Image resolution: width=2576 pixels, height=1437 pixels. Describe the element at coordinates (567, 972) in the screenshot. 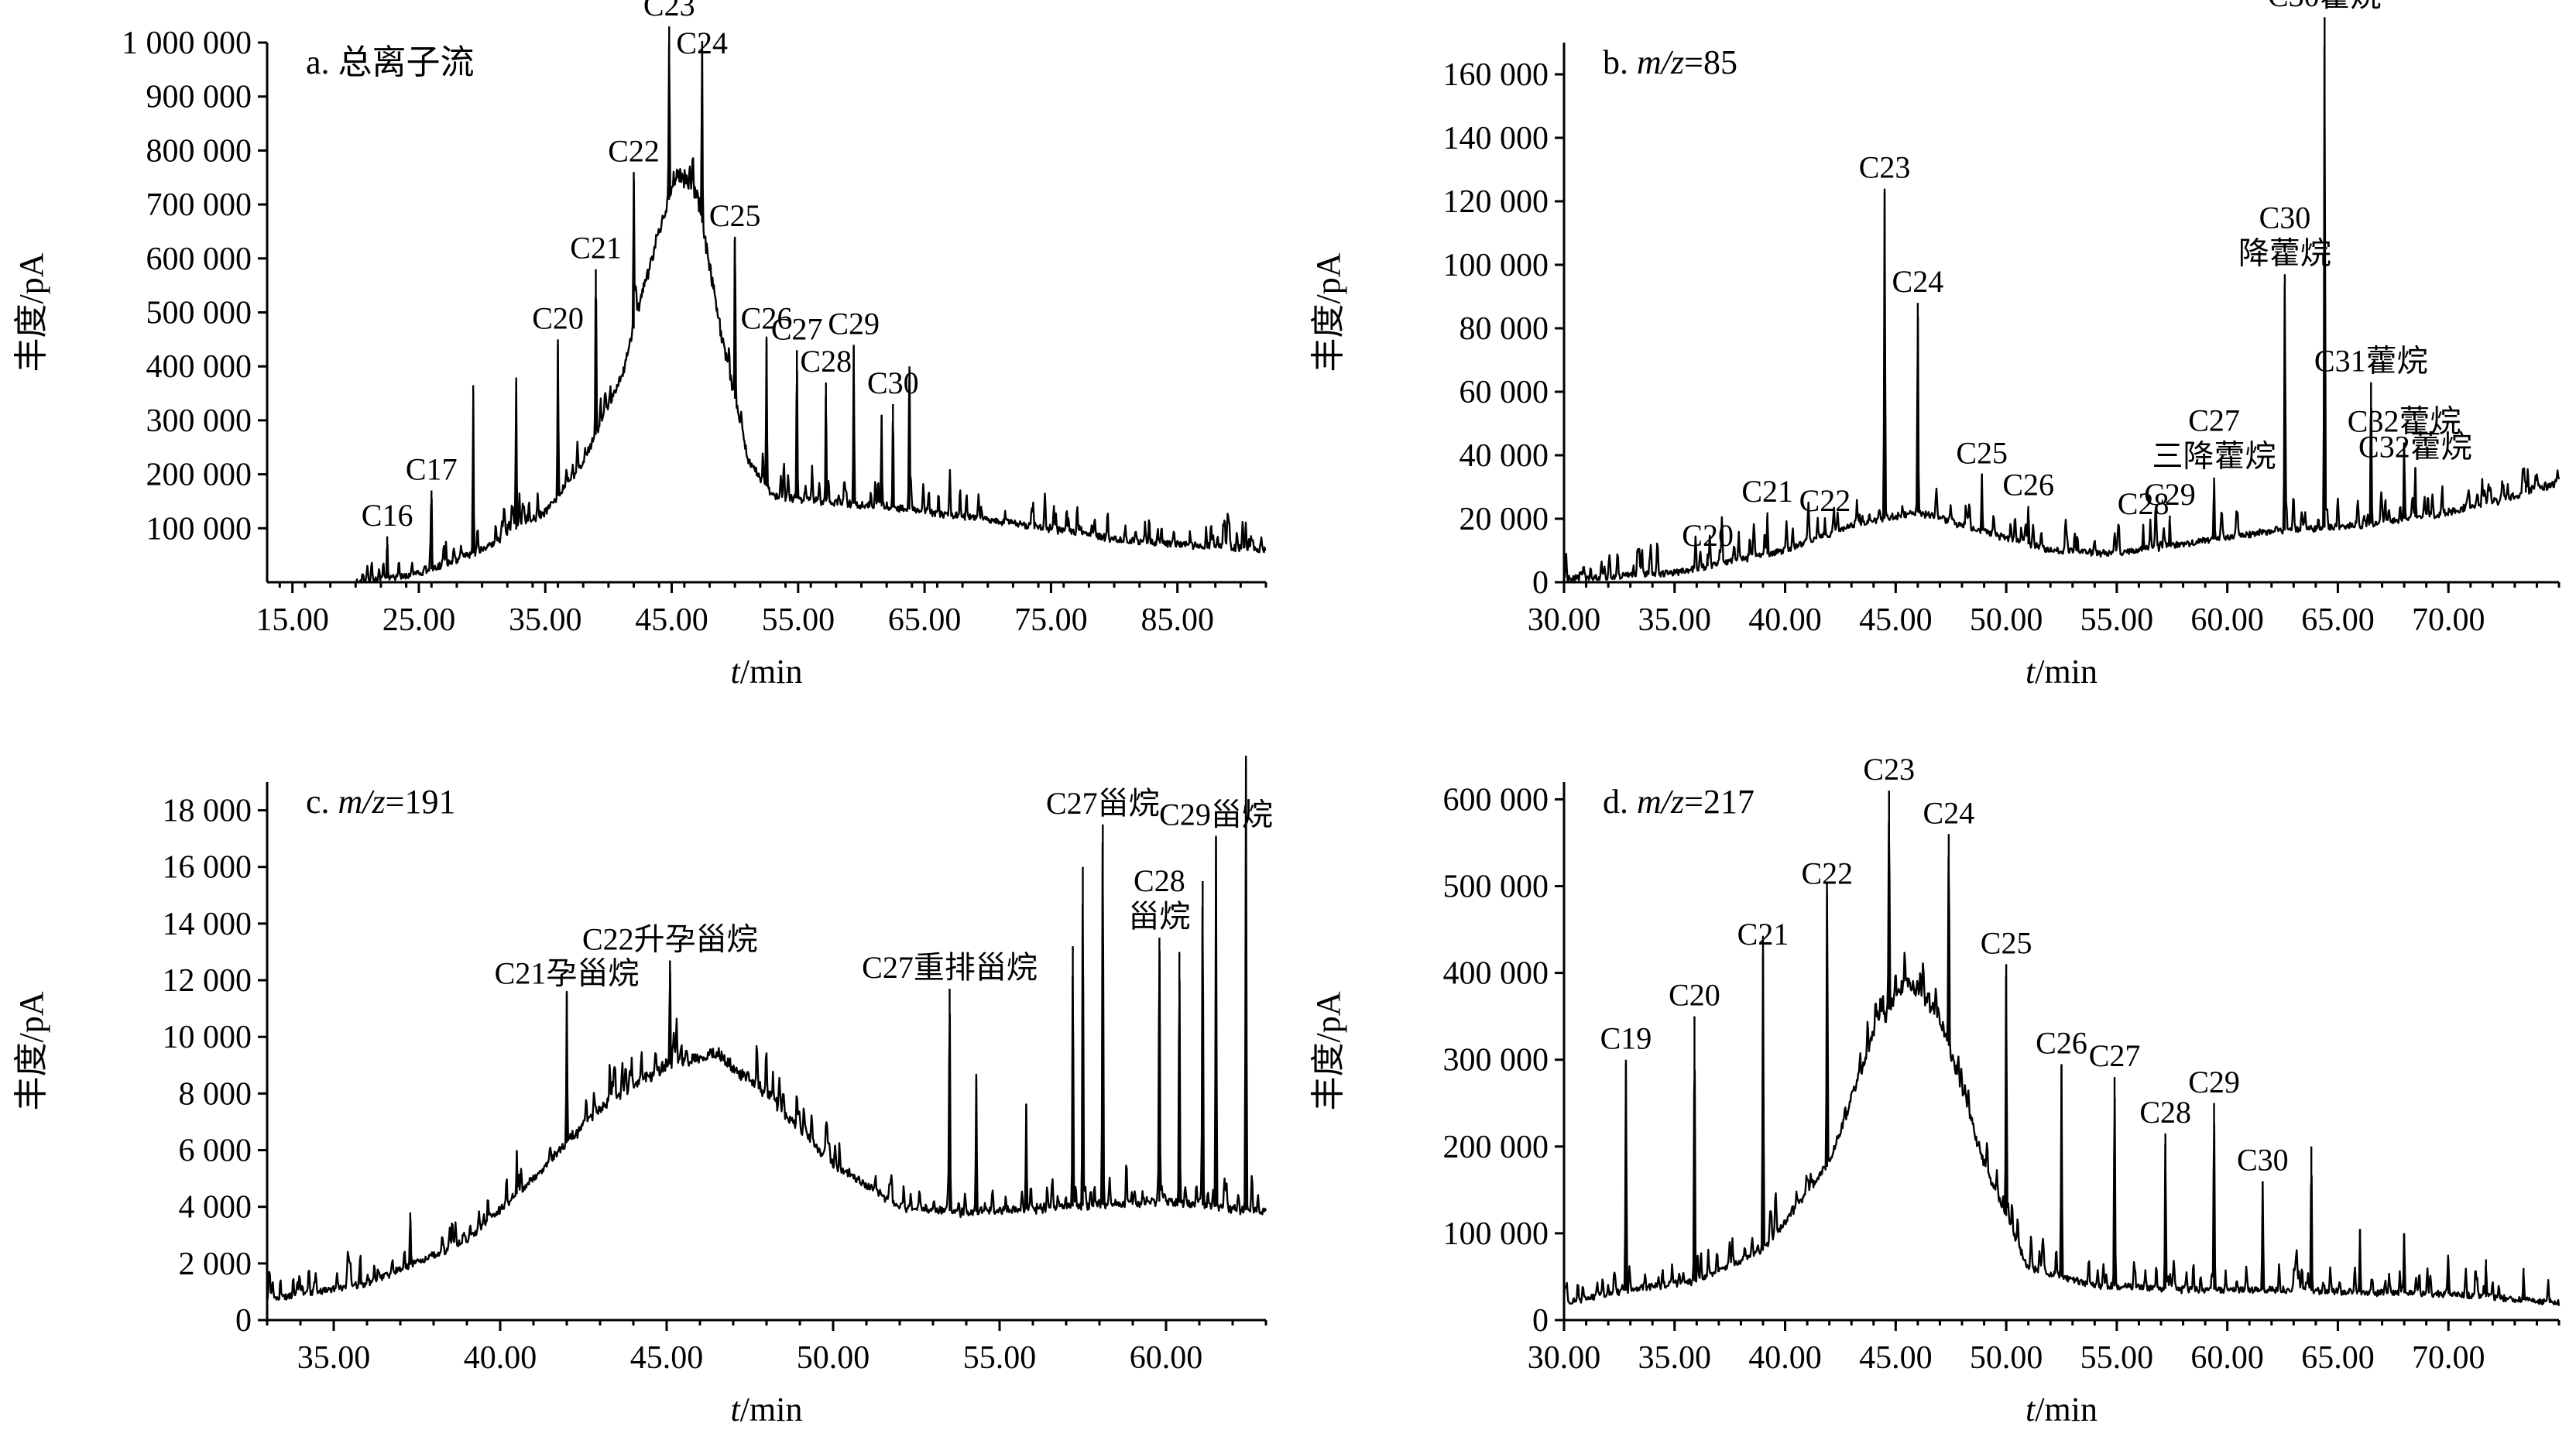

I see `peak-label: C21孕甾烷` at that location.